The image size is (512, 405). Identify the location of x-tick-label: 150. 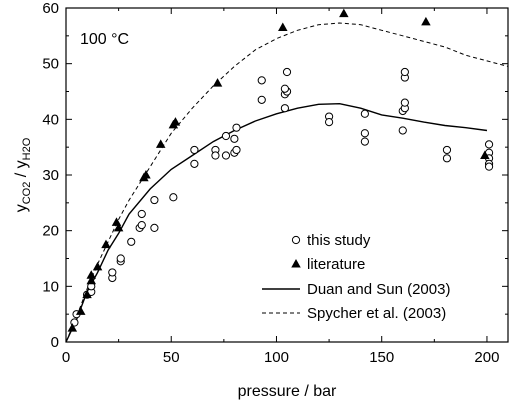
(381, 357).